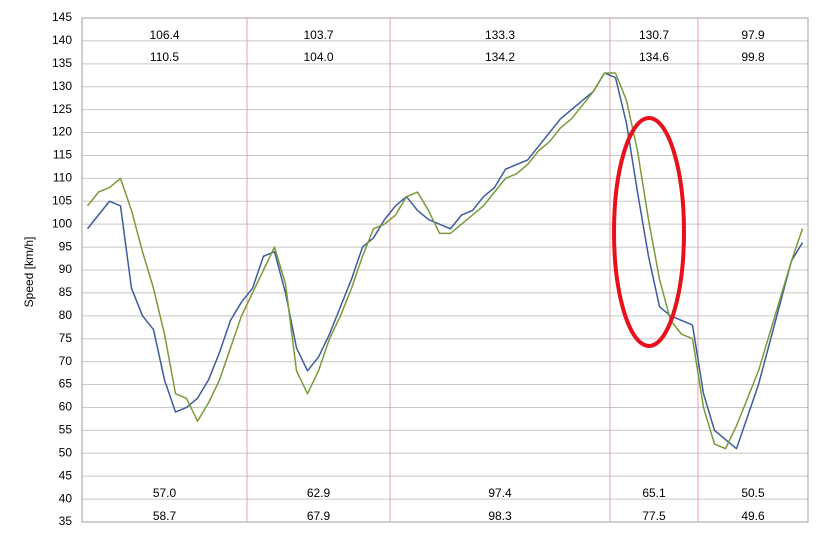  What do you see at coordinates (62, 132) in the screenshot?
I see `y-tick-label: 120` at bounding box center [62, 132].